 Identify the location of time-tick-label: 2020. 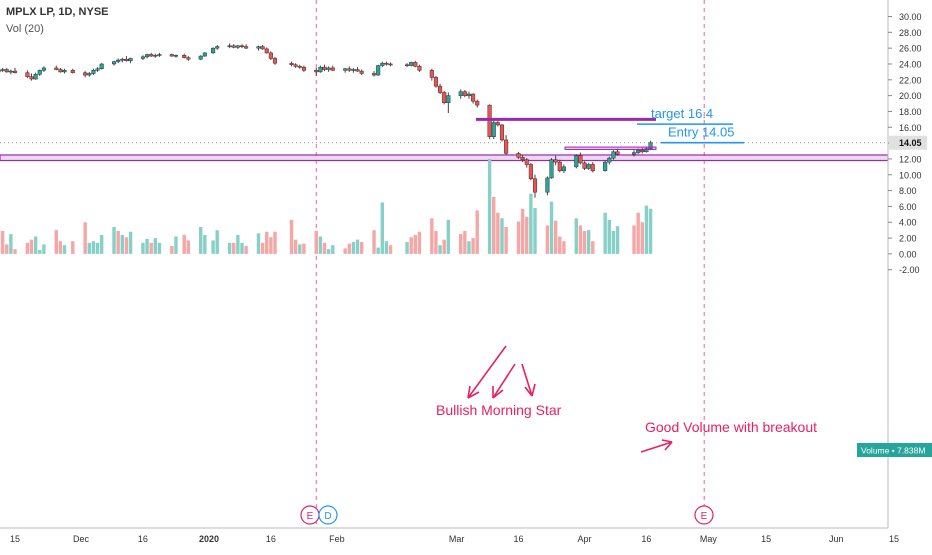
(209, 539).